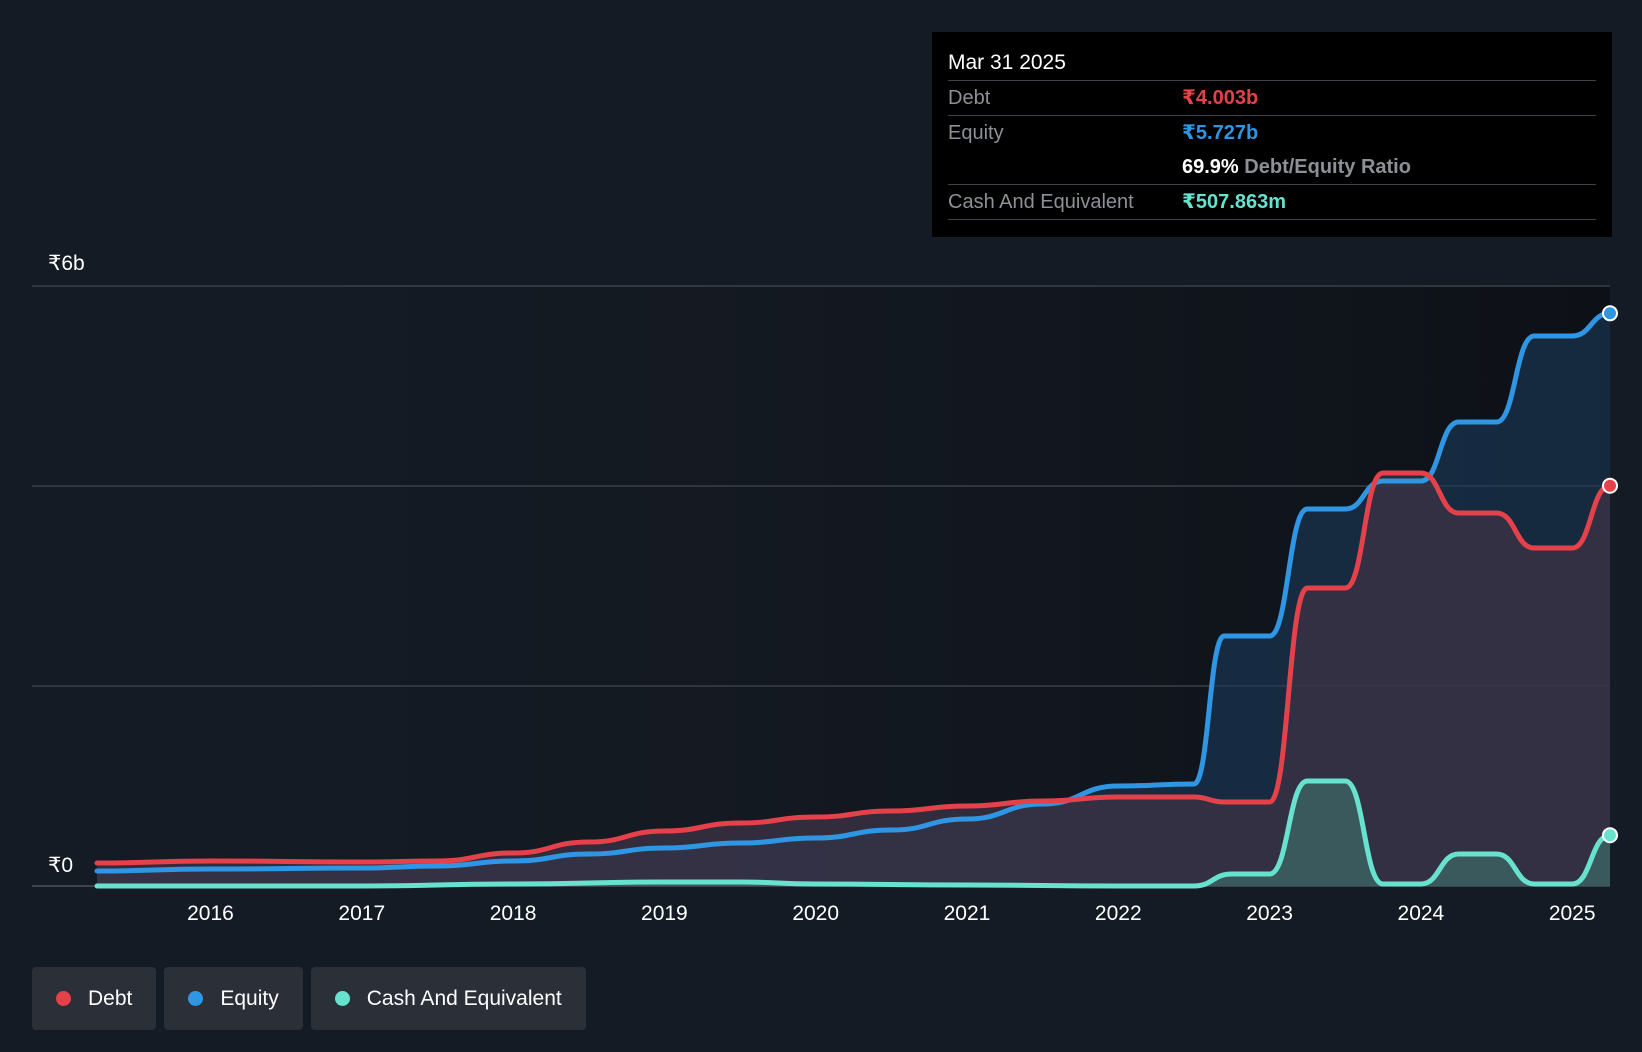 The width and height of the screenshot is (1642, 1052). I want to click on legend-item-debt: Debt, so click(94, 998).